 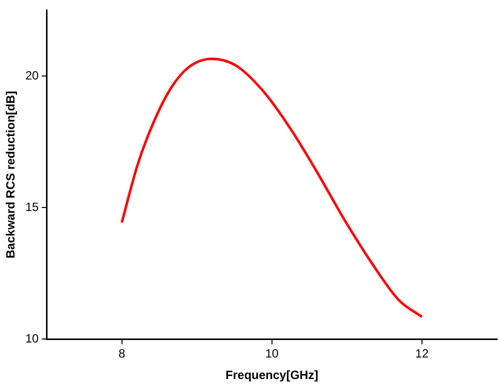 What do you see at coordinates (11, 174) in the screenshot?
I see `y-axis-title: Backward RCS reduction[dB]` at bounding box center [11, 174].